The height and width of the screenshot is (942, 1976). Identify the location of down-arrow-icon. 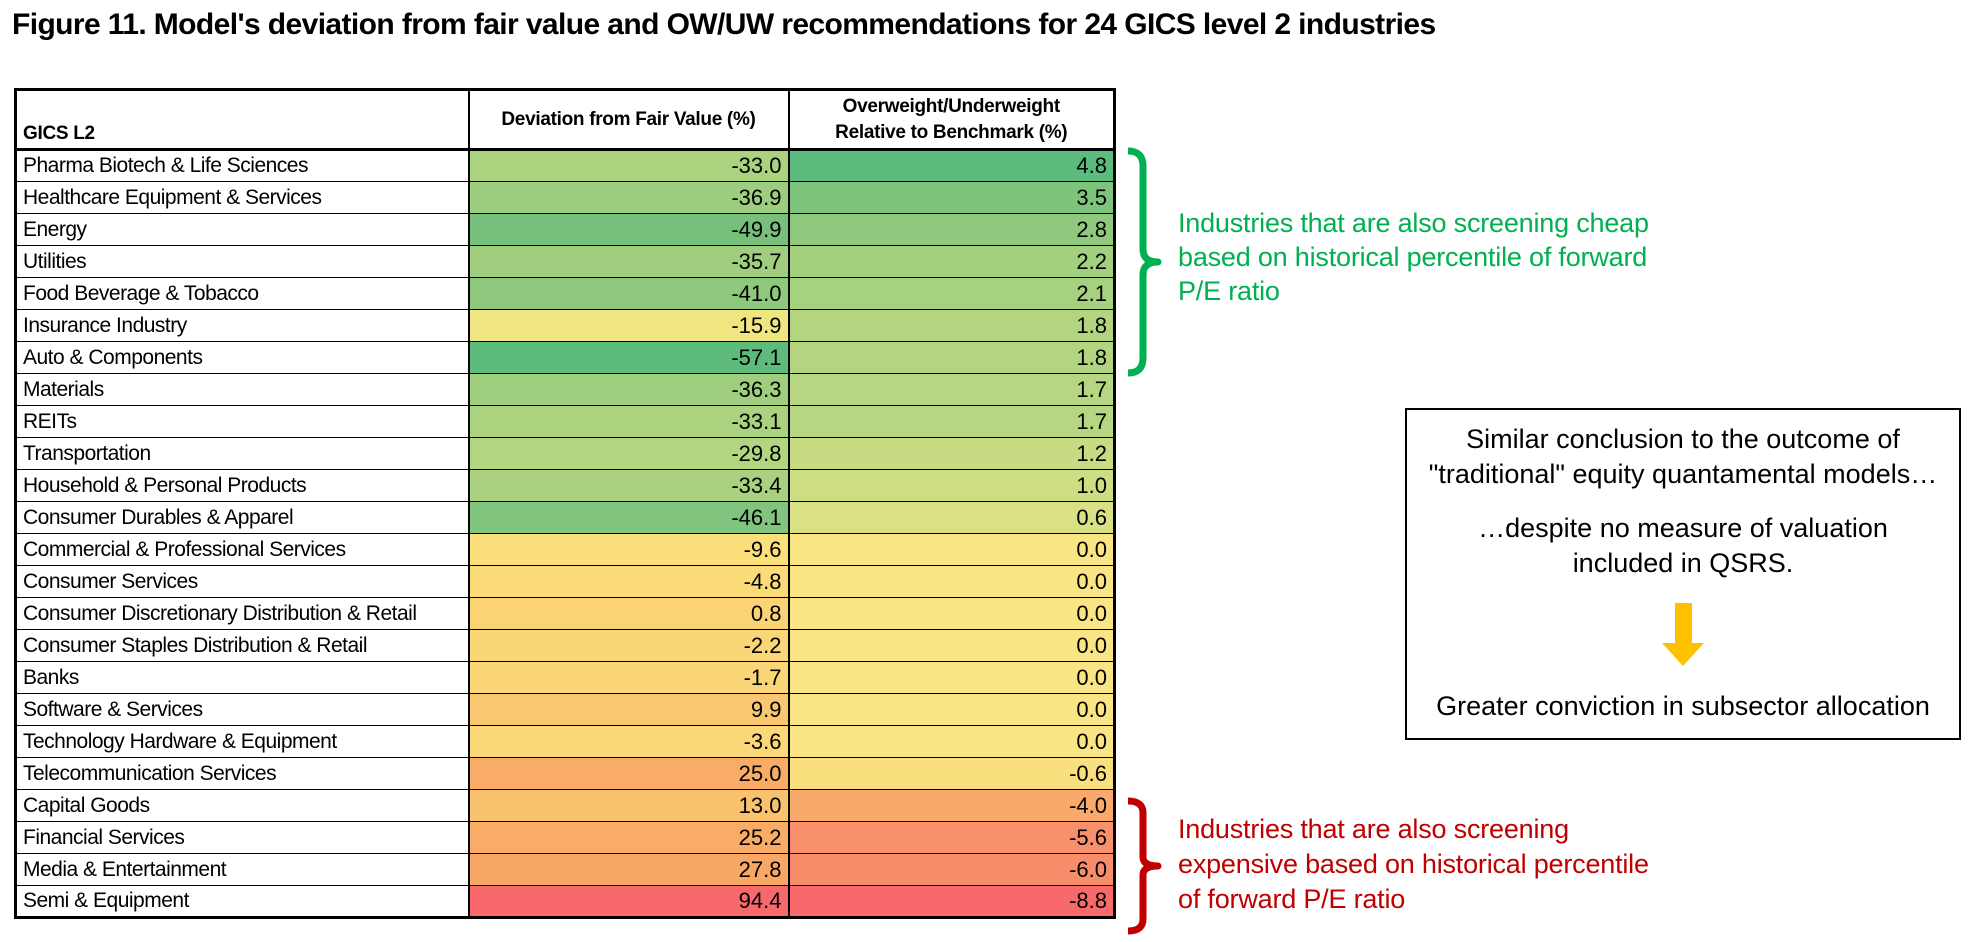
(1683, 634).